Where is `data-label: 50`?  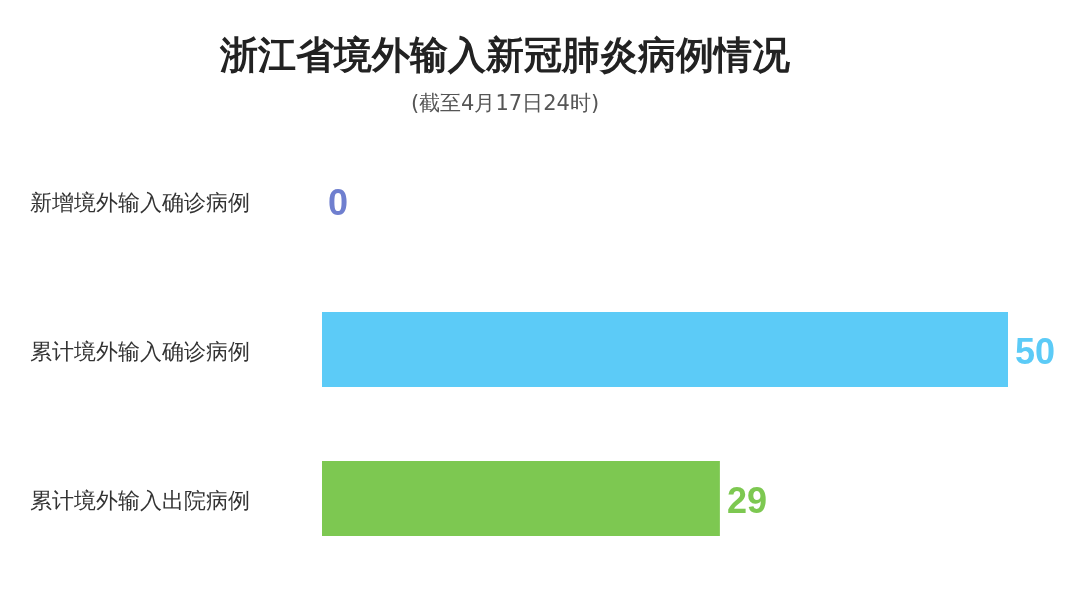
data-label: 50 is located at coordinates (1035, 351).